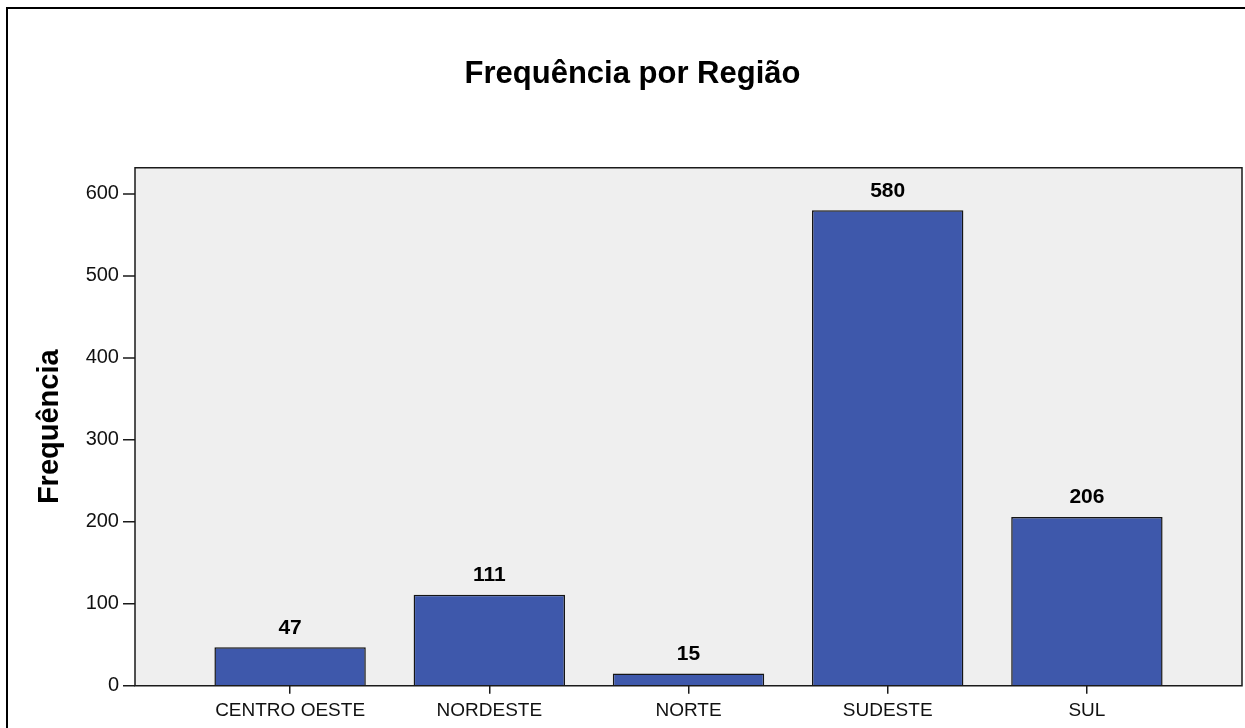  I want to click on data-label: 206, so click(1087, 496).